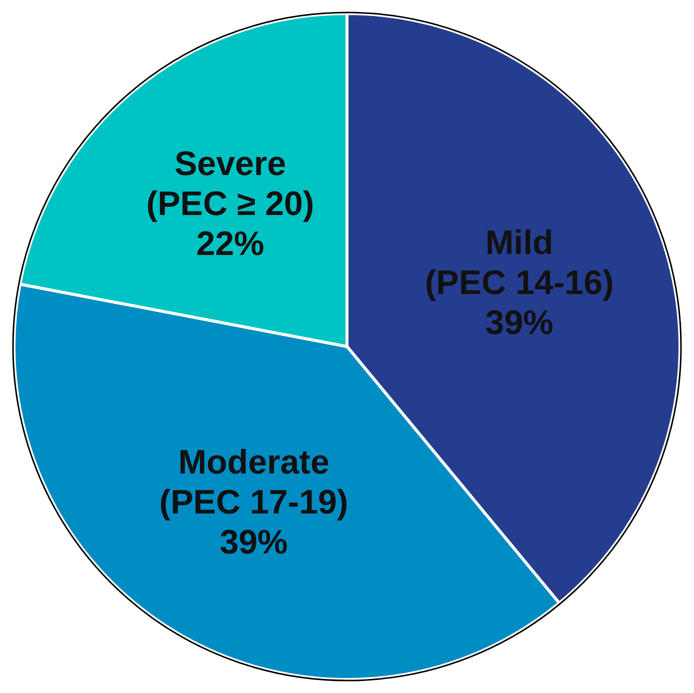 Image resolution: width=694 pixels, height=693 pixels. What do you see at coordinates (253, 483) in the screenshot?
I see `slice-label: Moderate (PEC 17-19)` at bounding box center [253, 483].